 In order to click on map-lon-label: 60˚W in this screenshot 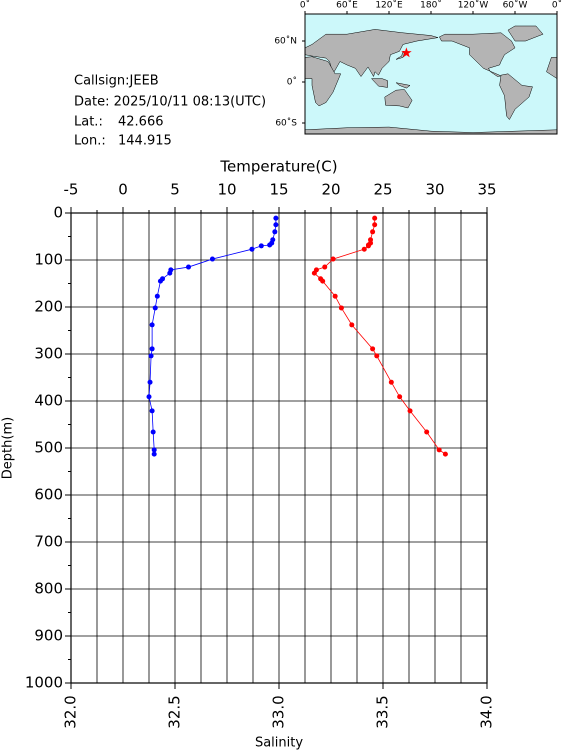, I will do `click(515, 5)`.